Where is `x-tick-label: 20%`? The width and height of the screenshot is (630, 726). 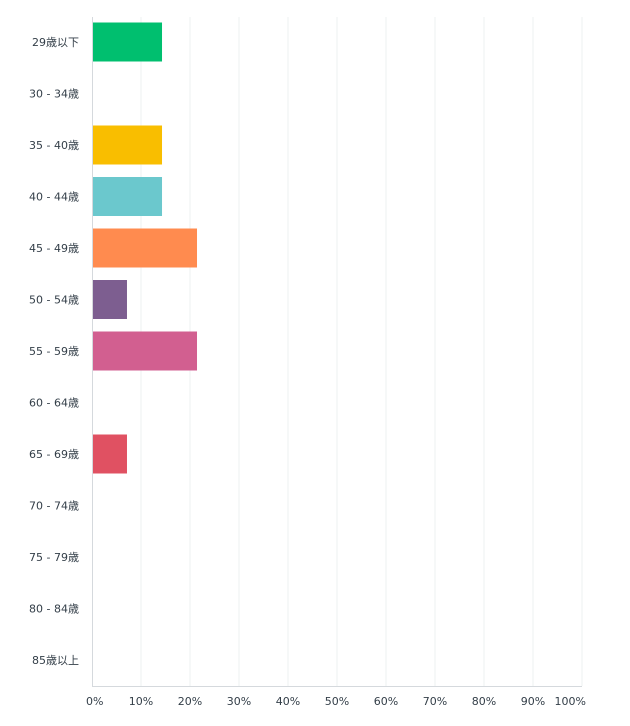
x-tick-label: 20% is located at coordinates (190, 701).